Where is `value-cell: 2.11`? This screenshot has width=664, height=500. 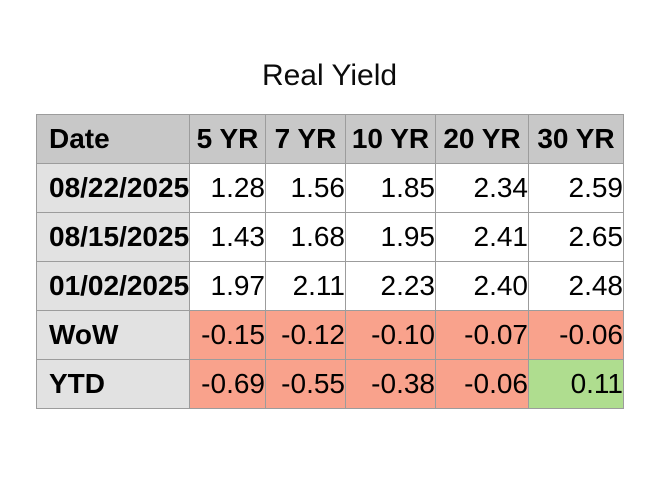 value-cell: 2.11 is located at coordinates (305, 286).